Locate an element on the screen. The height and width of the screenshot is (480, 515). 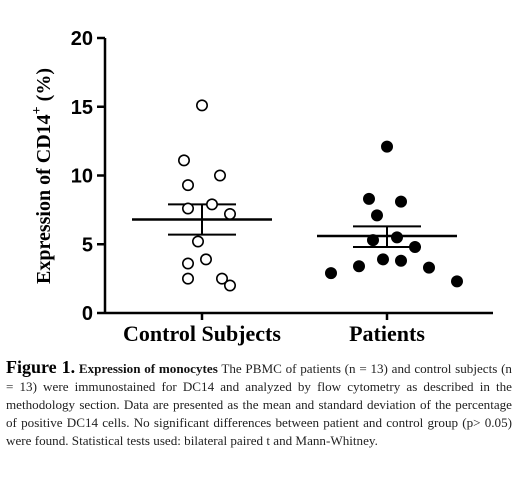
y-axis-title-text: Expression of CD14 is located at coordinates (44, 199).